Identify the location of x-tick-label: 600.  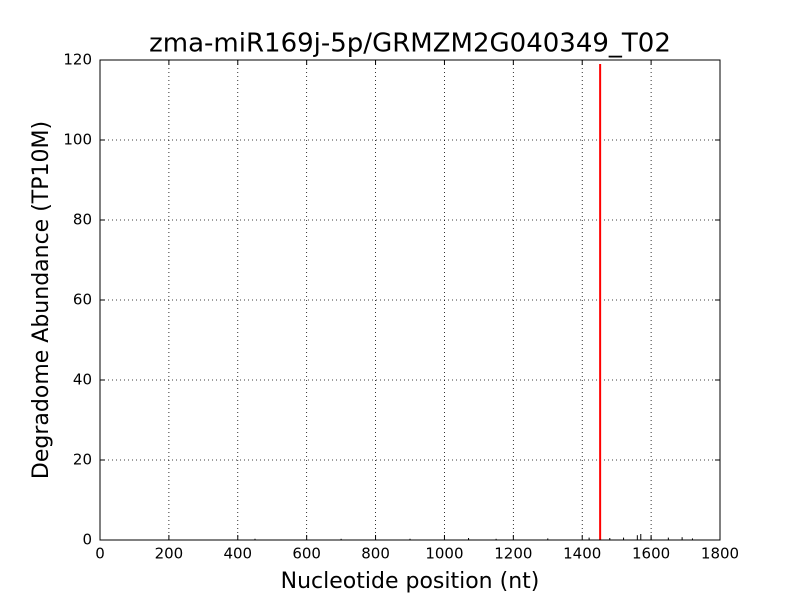
(306, 554).